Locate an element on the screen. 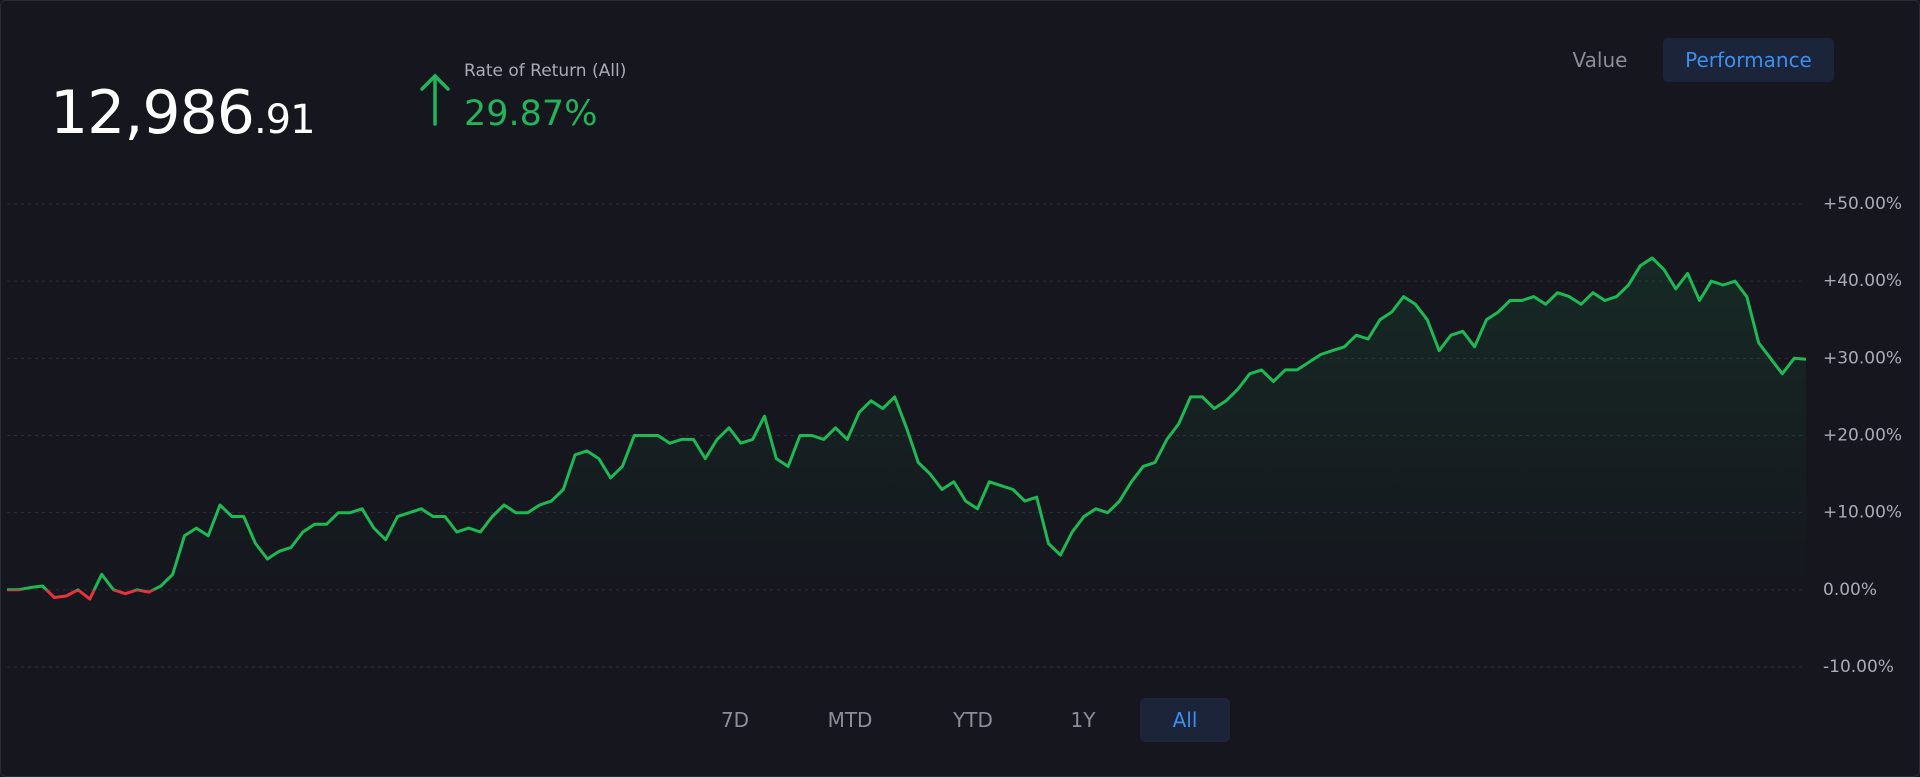 The width and height of the screenshot is (1920, 777). up-arrow is located at coordinates (435, 99).